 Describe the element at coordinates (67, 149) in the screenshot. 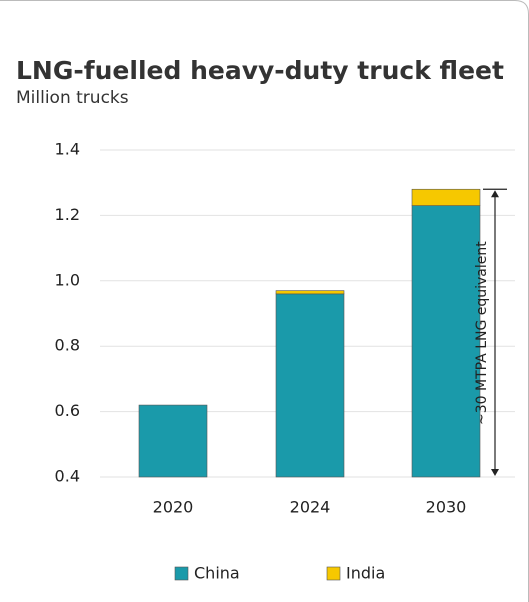

I see `y-tick-label: 1.4` at that location.